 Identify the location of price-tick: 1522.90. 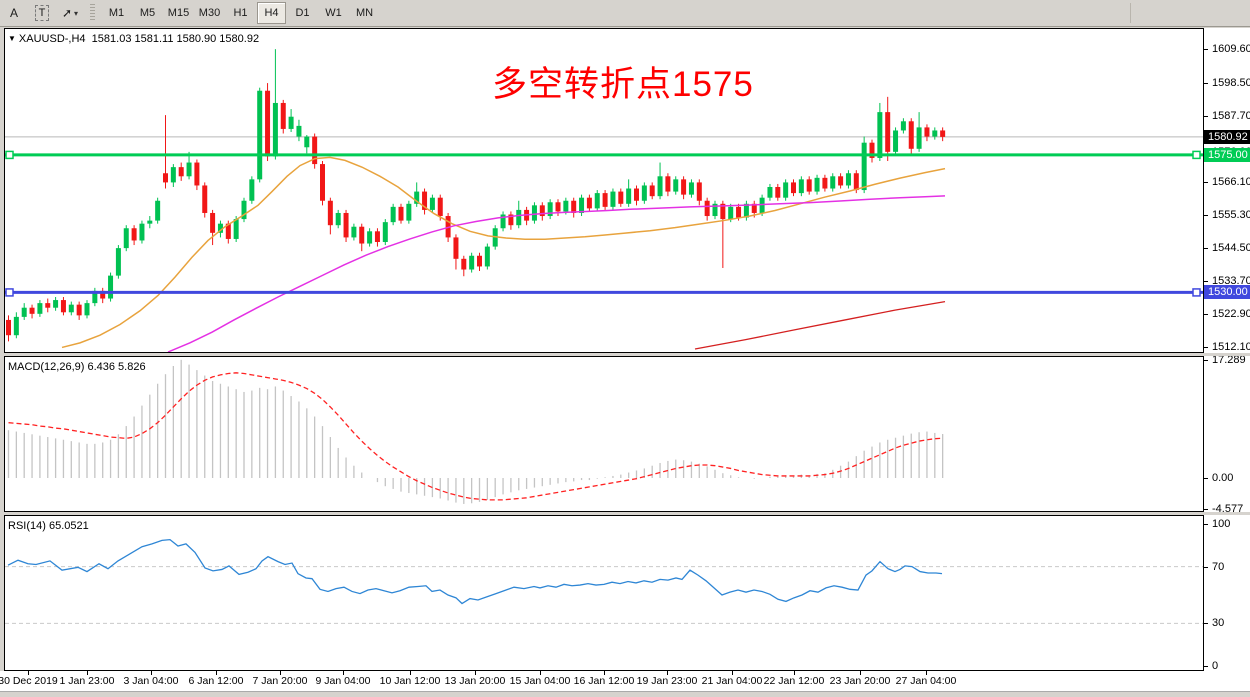
(1231, 314).